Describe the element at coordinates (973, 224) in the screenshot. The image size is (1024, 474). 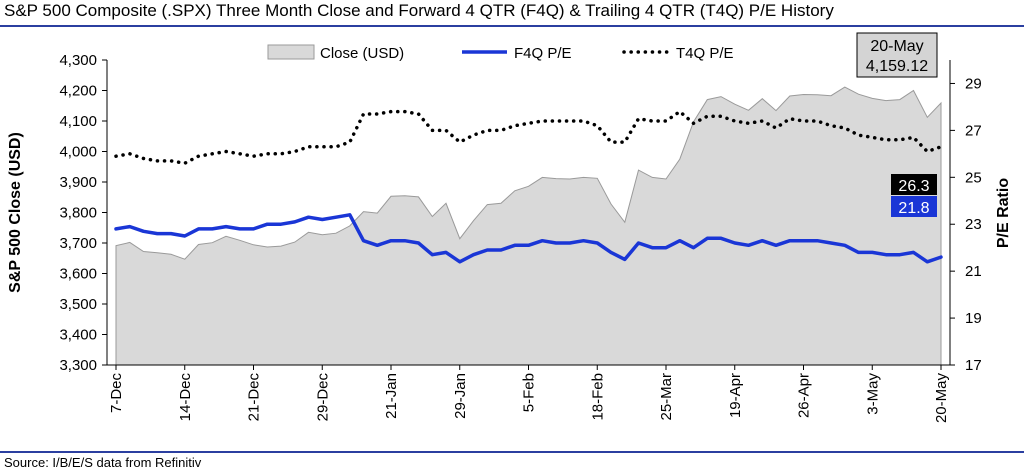
I see `right-tick-label: 23` at that location.